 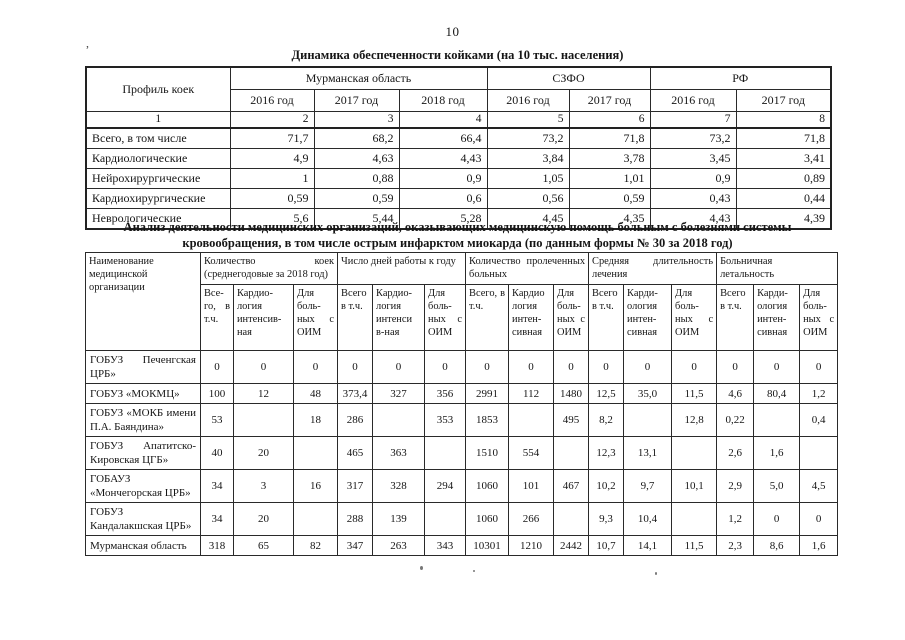 I want to click on value-cell: 0,4, so click(x=819, y=420).